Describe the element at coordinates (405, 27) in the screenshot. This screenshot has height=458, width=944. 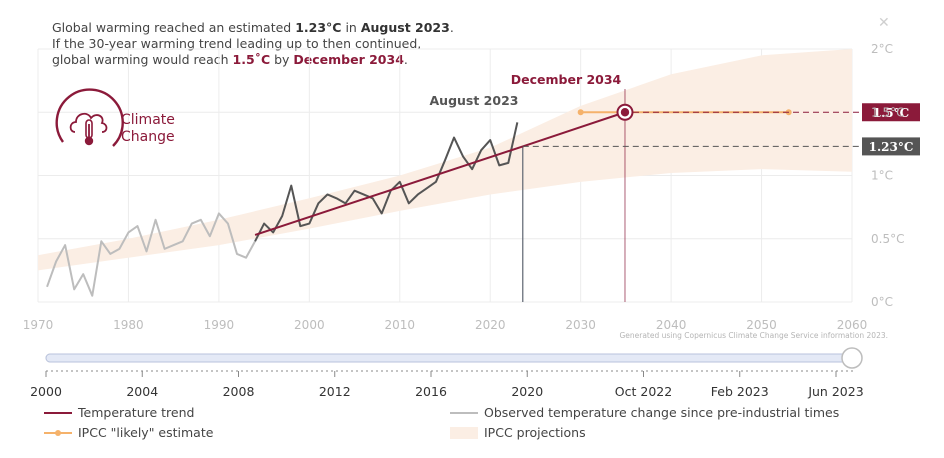
I see `headline-date: August 2023` at that location.